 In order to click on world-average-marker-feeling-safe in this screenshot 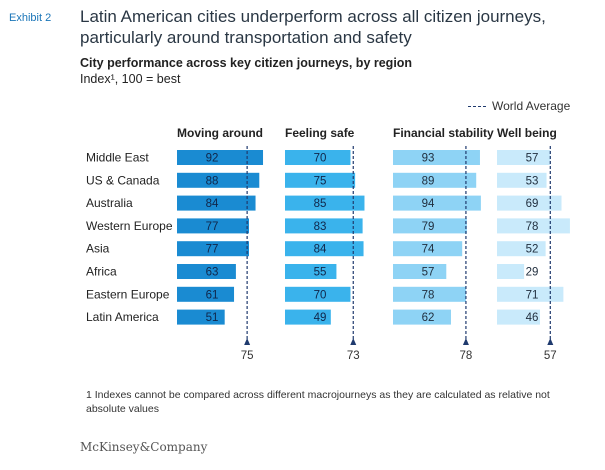, I will do `click(353, 341)`.